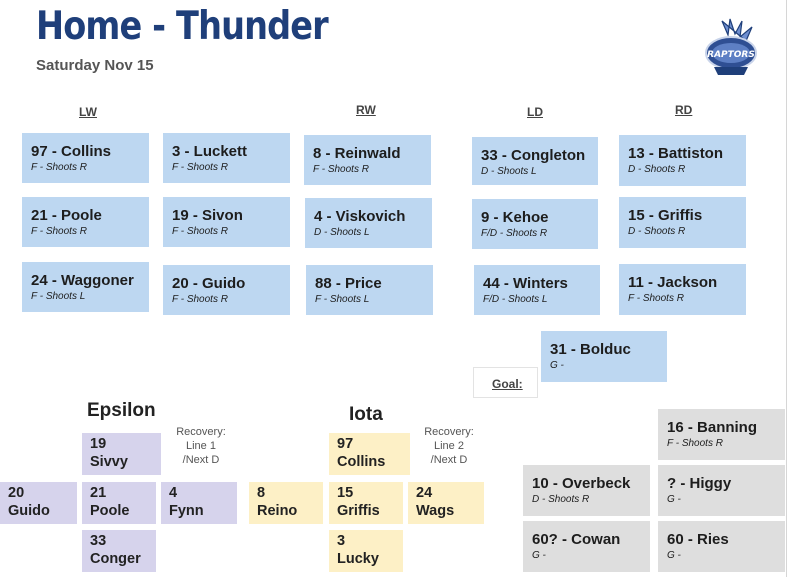  I want to click on player-nickname: Sivvy, so click(109, 462).